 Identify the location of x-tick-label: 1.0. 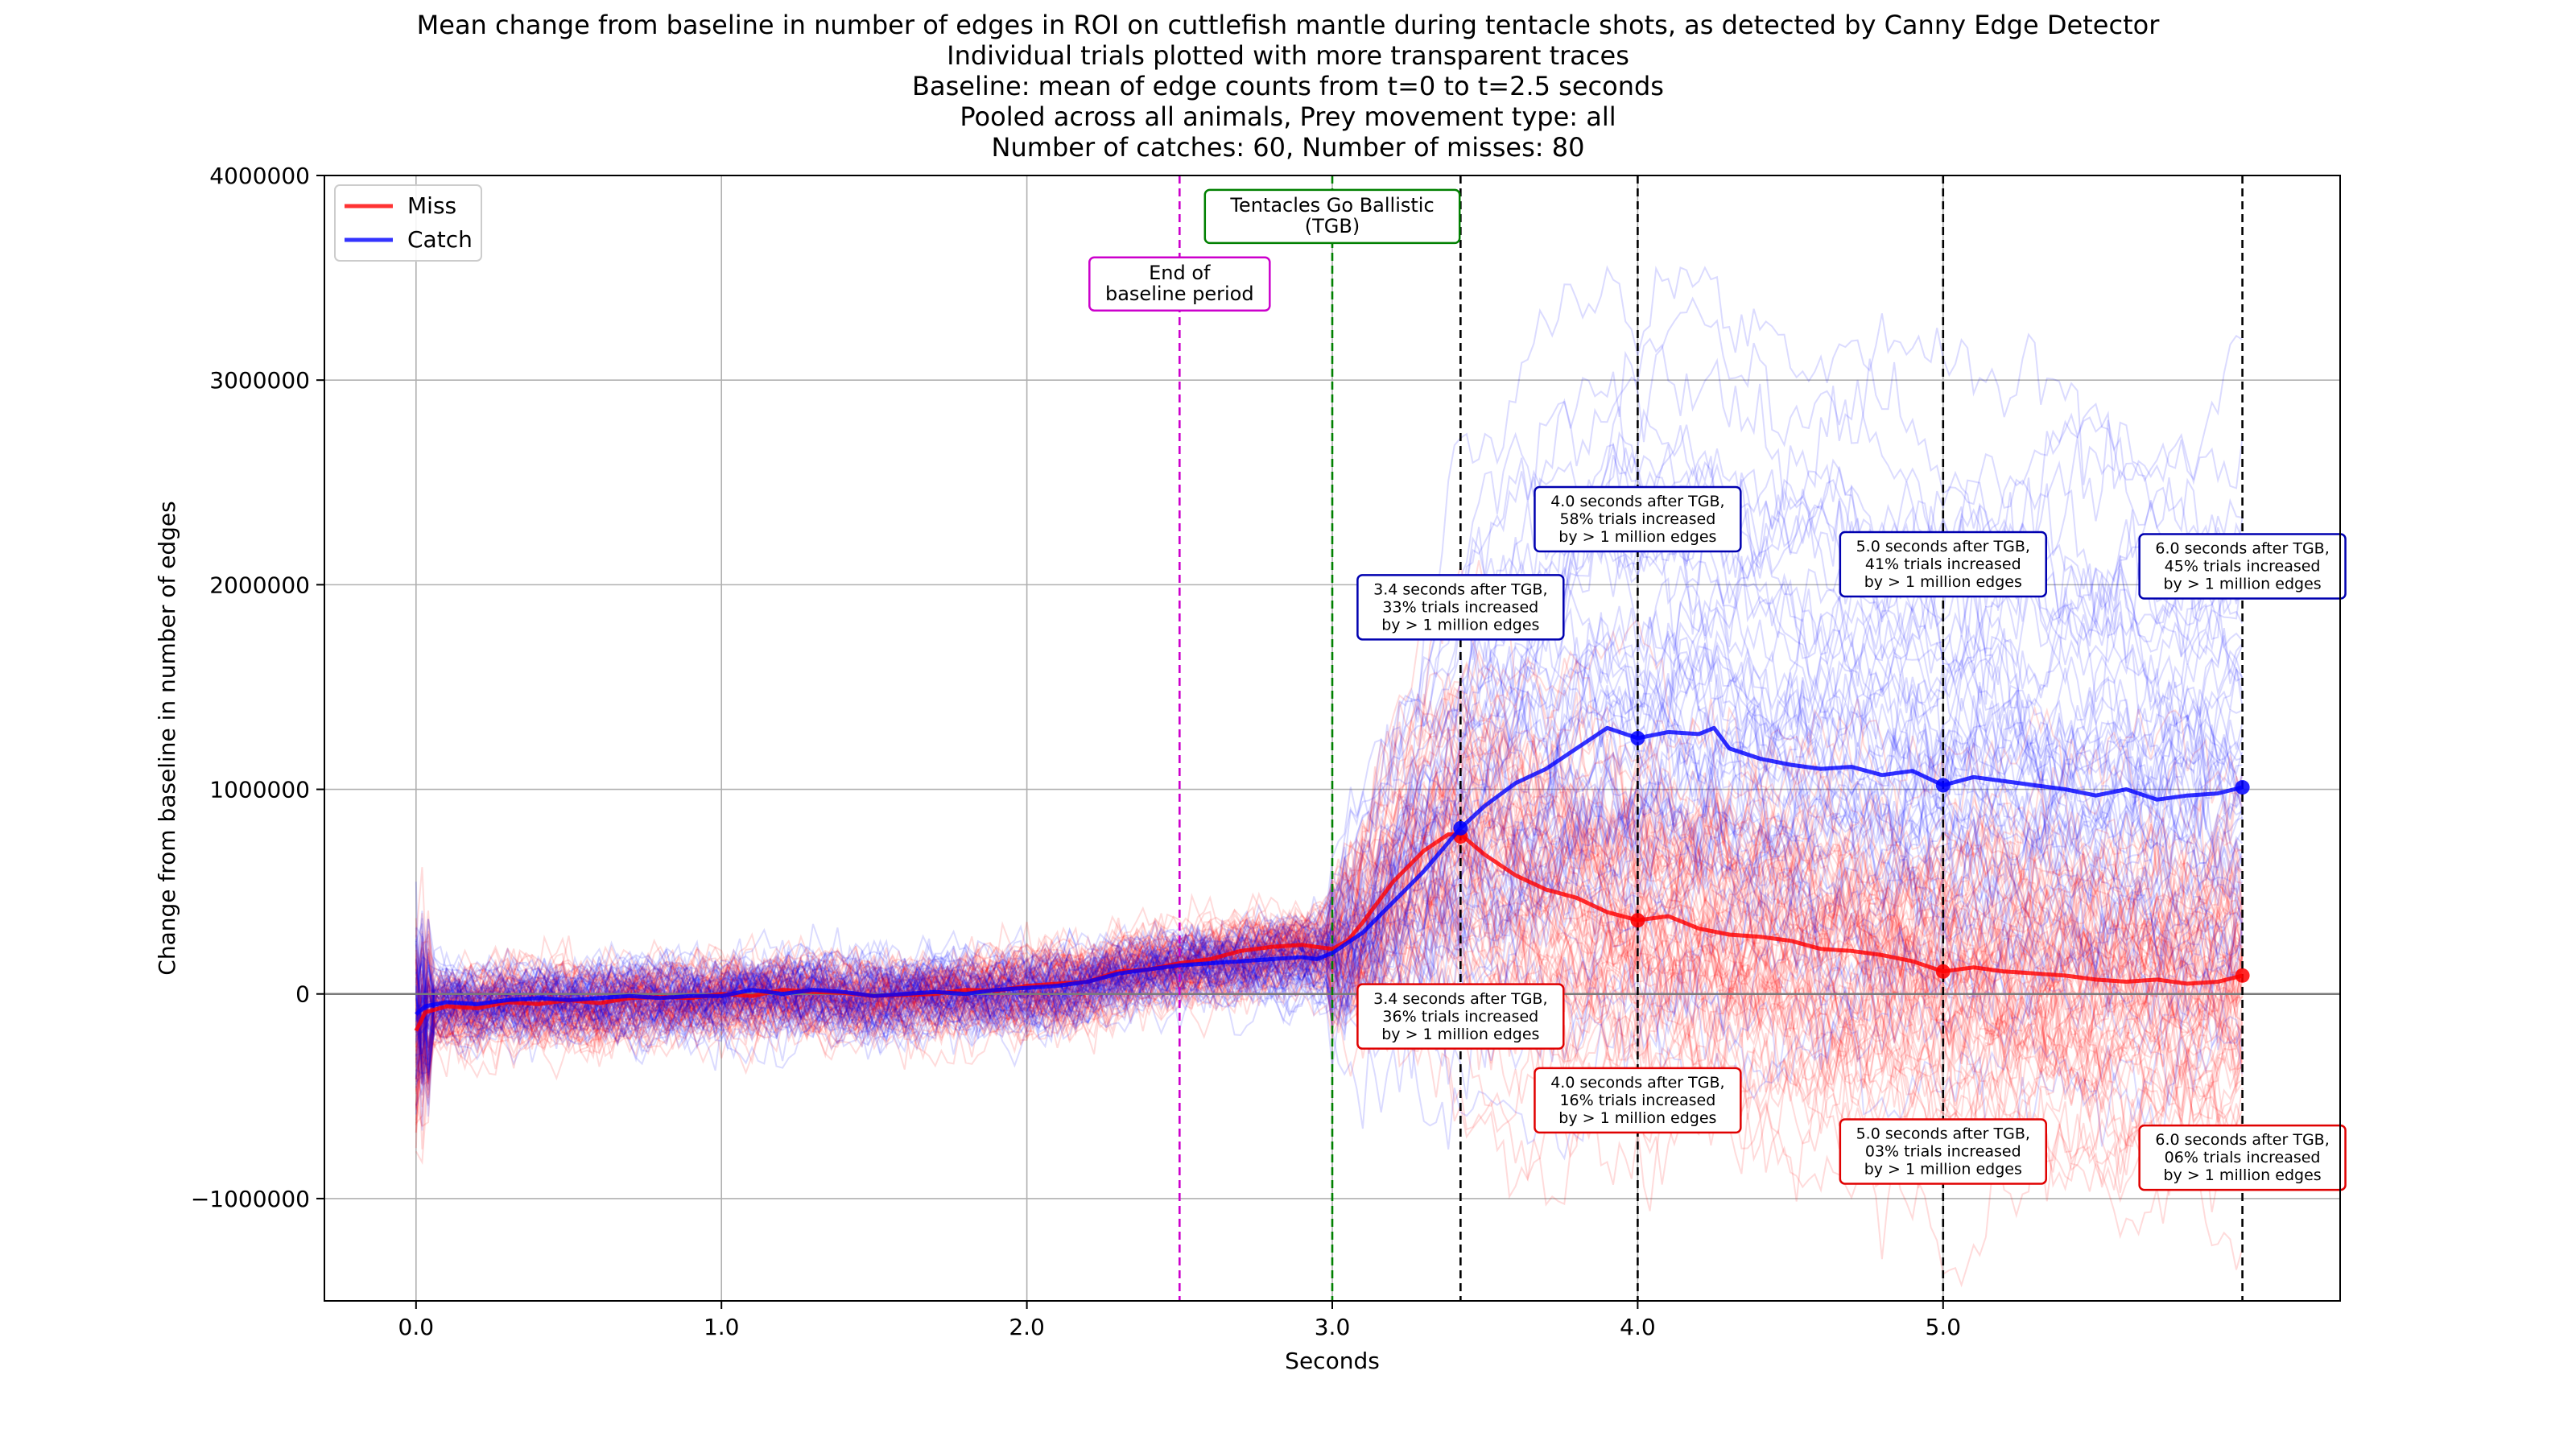
(722, 1327).